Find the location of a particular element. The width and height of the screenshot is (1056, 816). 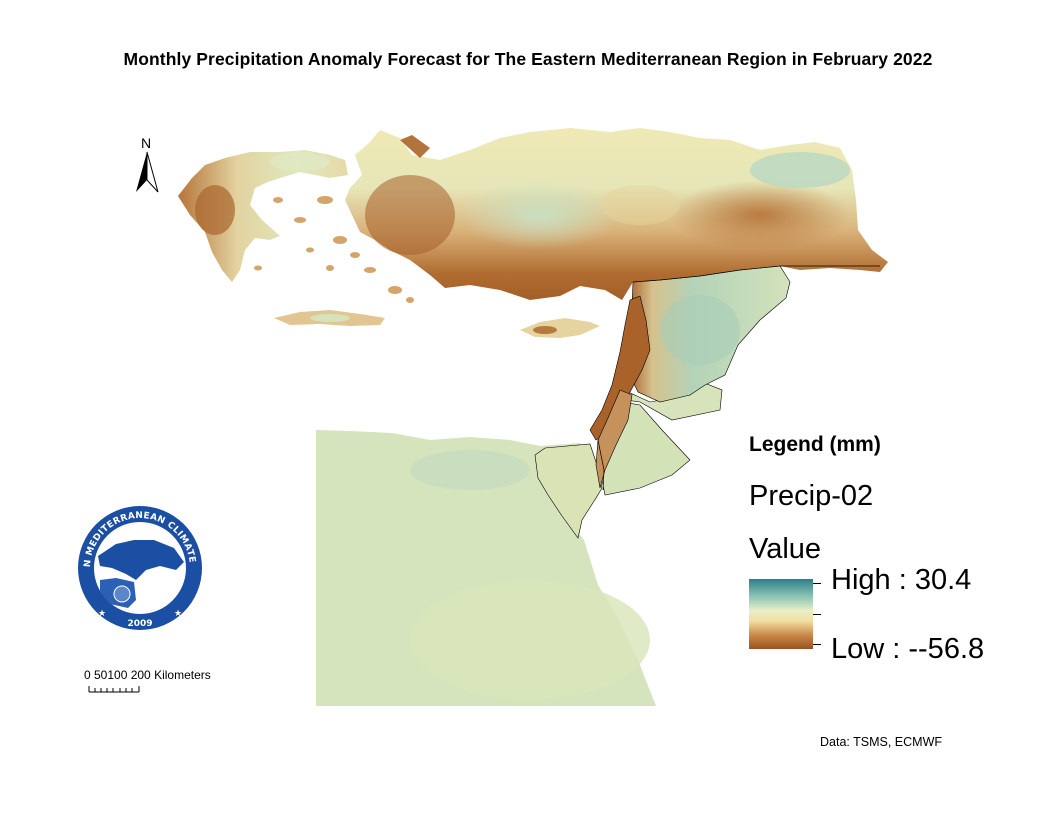

logo-star-left-icon: ★ is located at coordinates (102, 613).